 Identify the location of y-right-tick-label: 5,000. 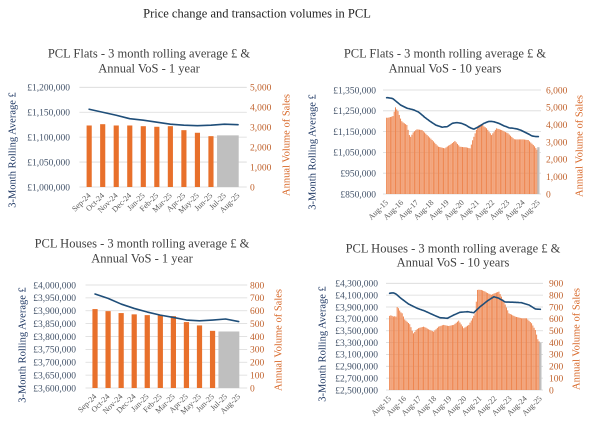
(261, 89).